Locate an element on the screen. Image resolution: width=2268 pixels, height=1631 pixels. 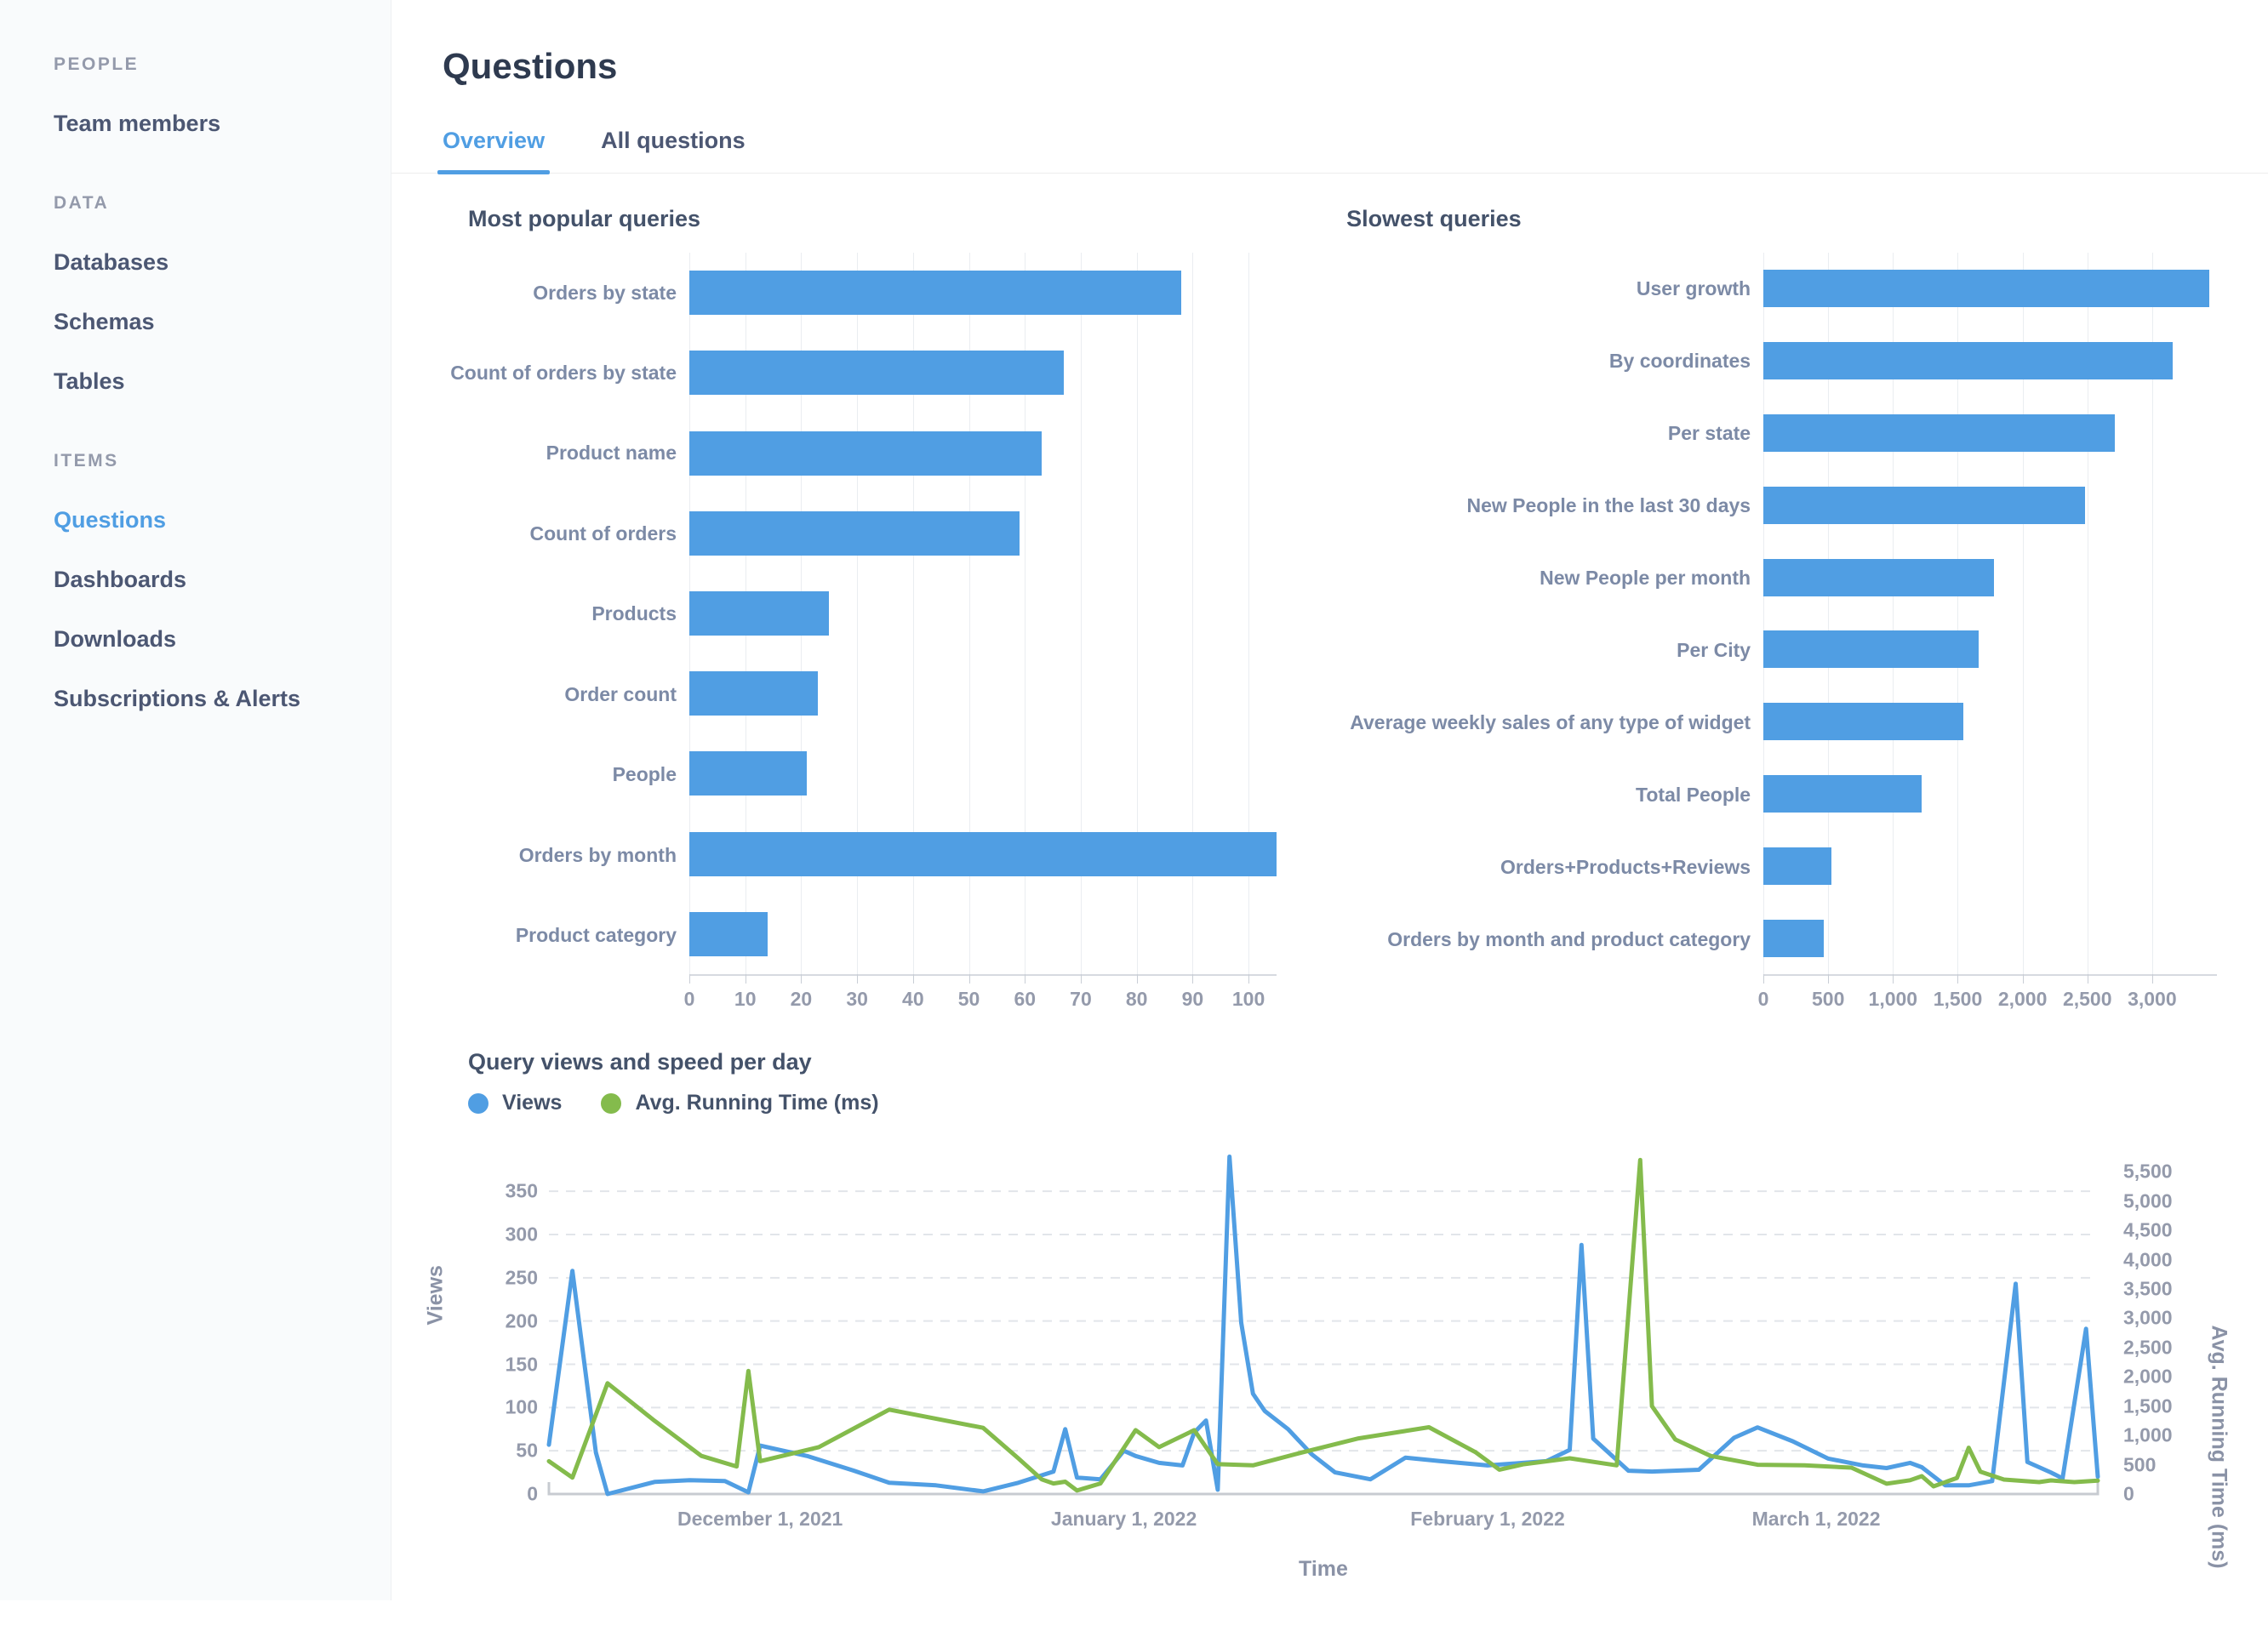
sidebar-item-team-members: Team members is located at coordinates (137, 124).